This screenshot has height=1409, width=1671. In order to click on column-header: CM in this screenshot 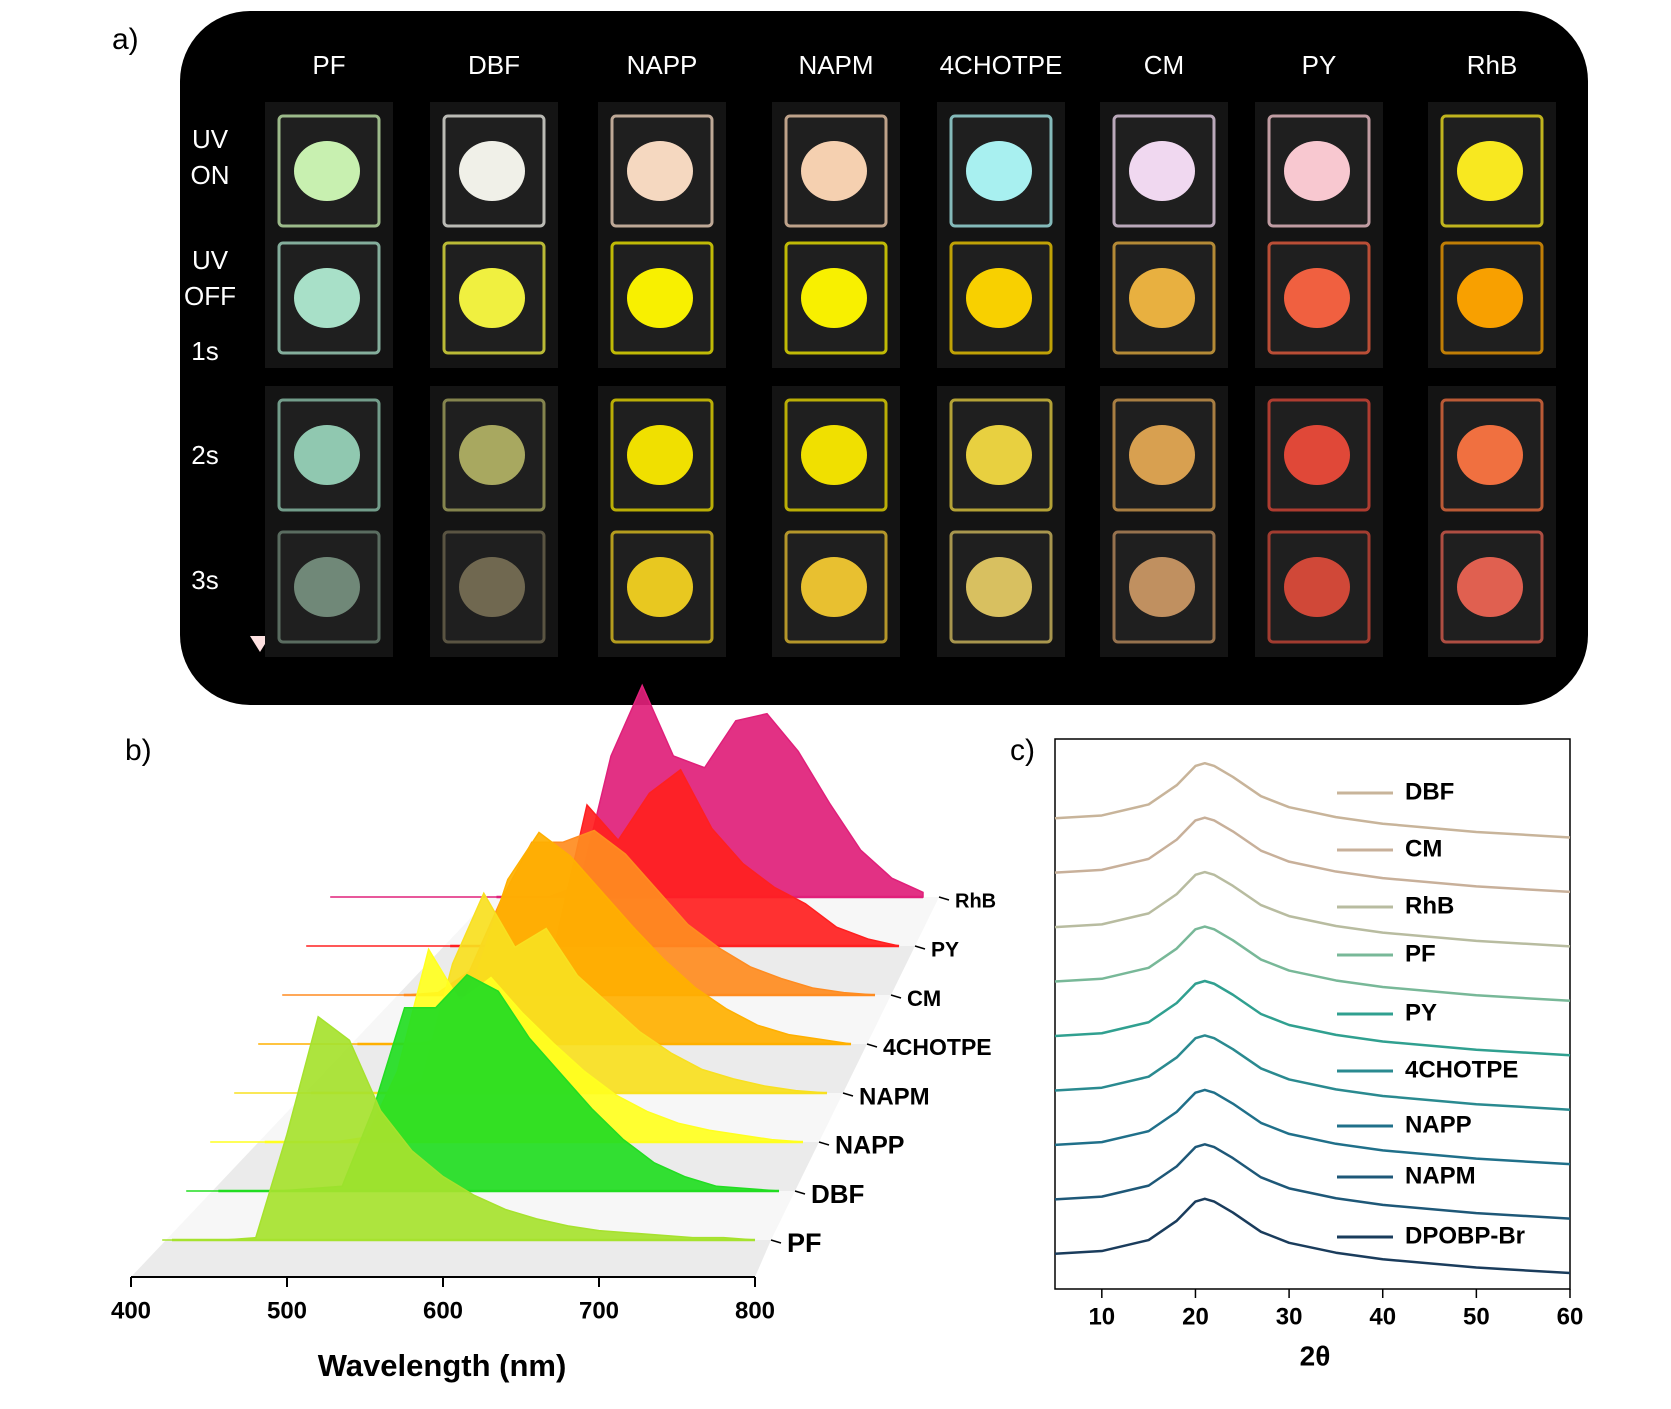, I will do `click(1164, 65)`.